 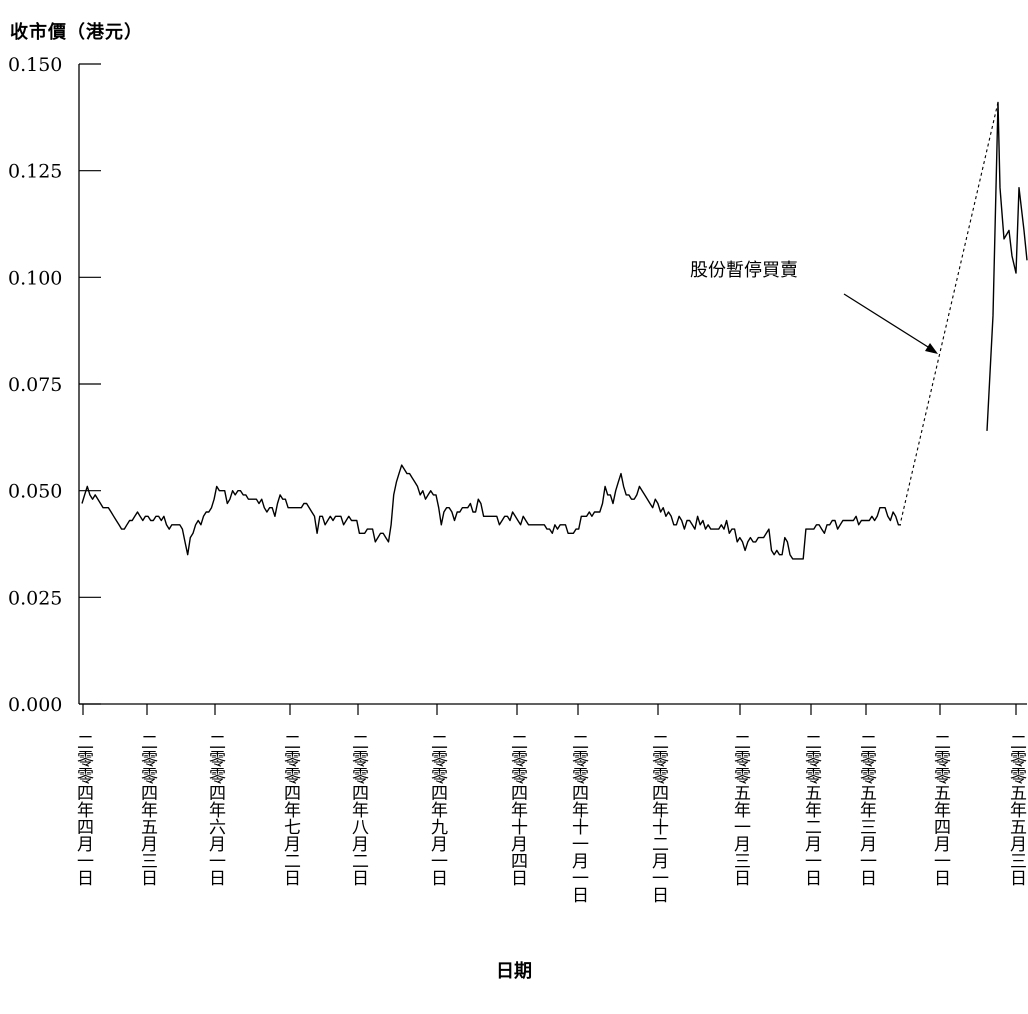 I want to click on x-tick-label: 二零零四年十二月一日, so click(x=658, y=818).